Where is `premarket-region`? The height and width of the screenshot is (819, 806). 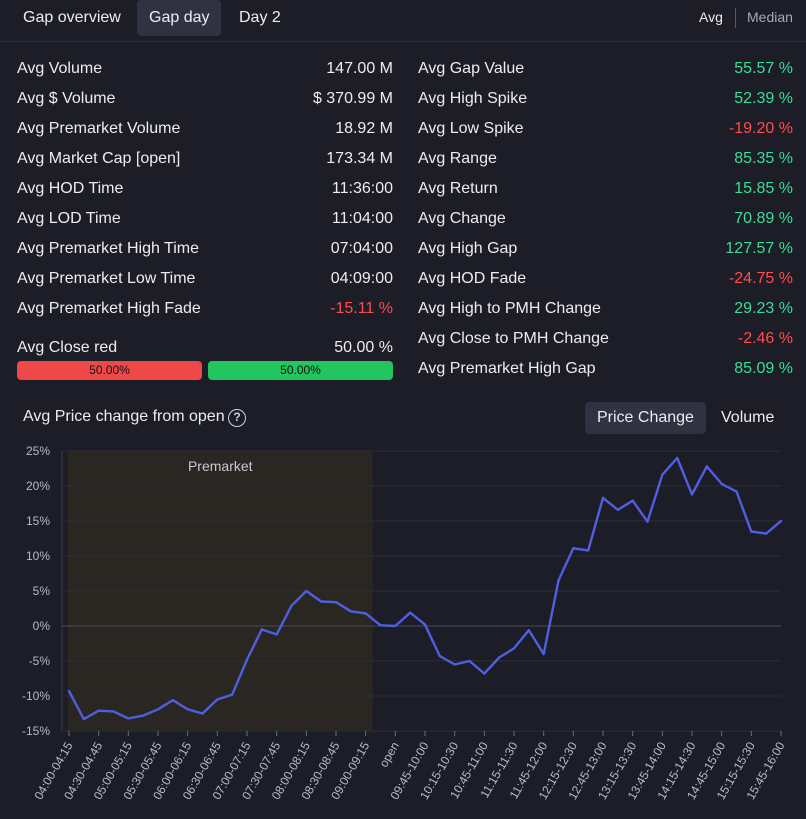
premarket-region is located at coordinates (220, 591).